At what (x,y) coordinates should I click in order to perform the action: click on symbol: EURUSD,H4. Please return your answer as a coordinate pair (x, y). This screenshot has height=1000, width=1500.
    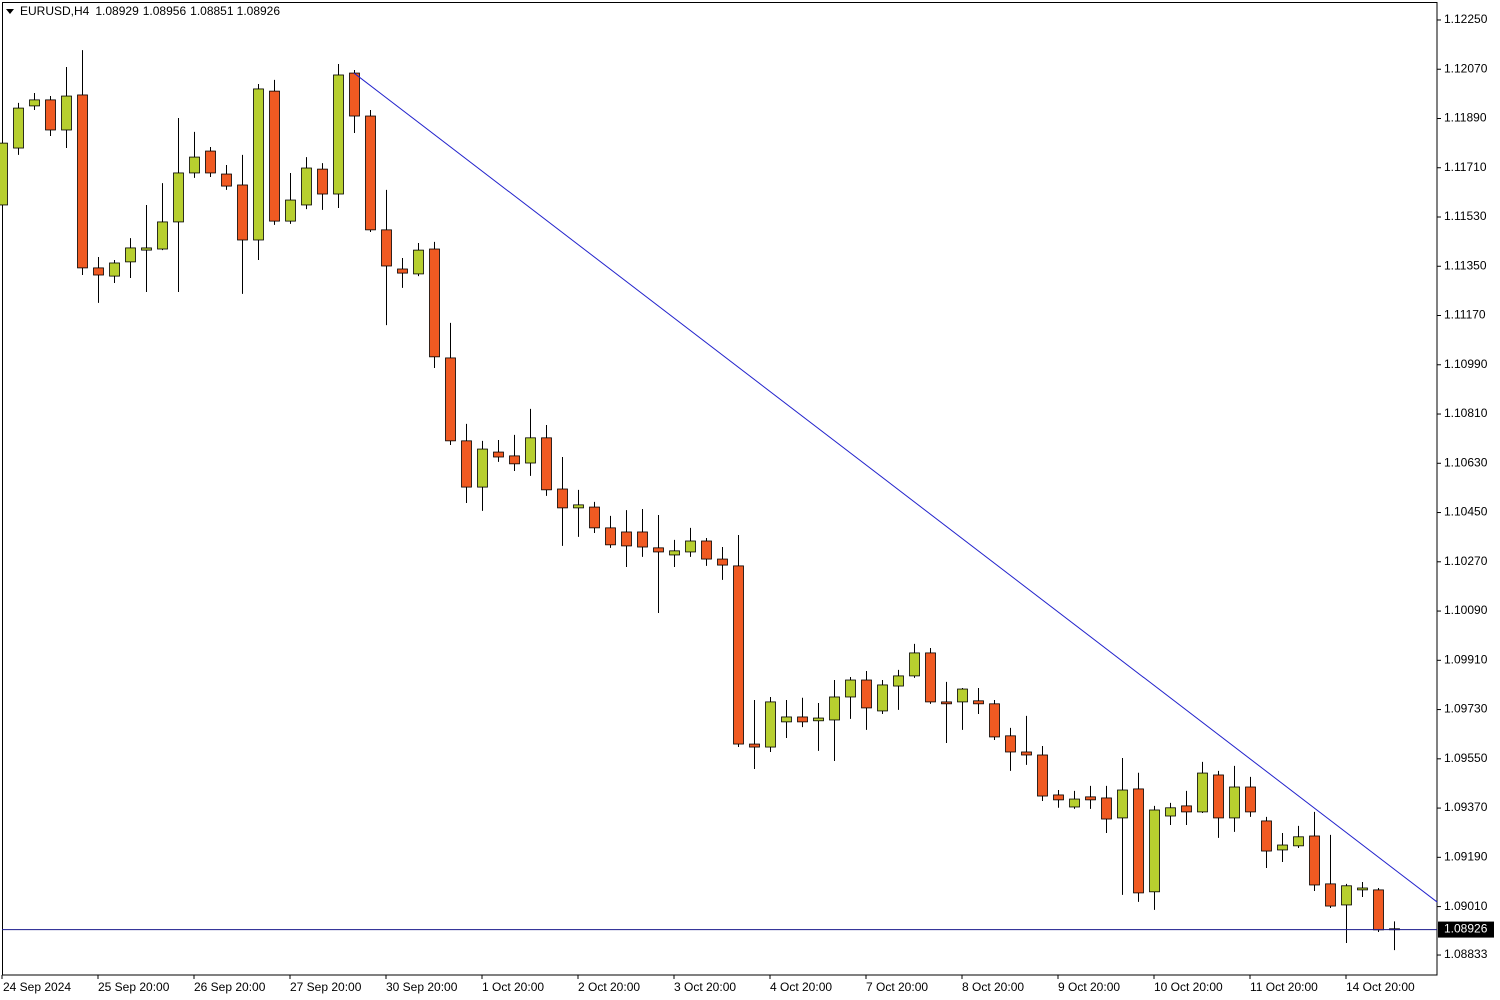
    Looking at the image, I should click on (55, 11).